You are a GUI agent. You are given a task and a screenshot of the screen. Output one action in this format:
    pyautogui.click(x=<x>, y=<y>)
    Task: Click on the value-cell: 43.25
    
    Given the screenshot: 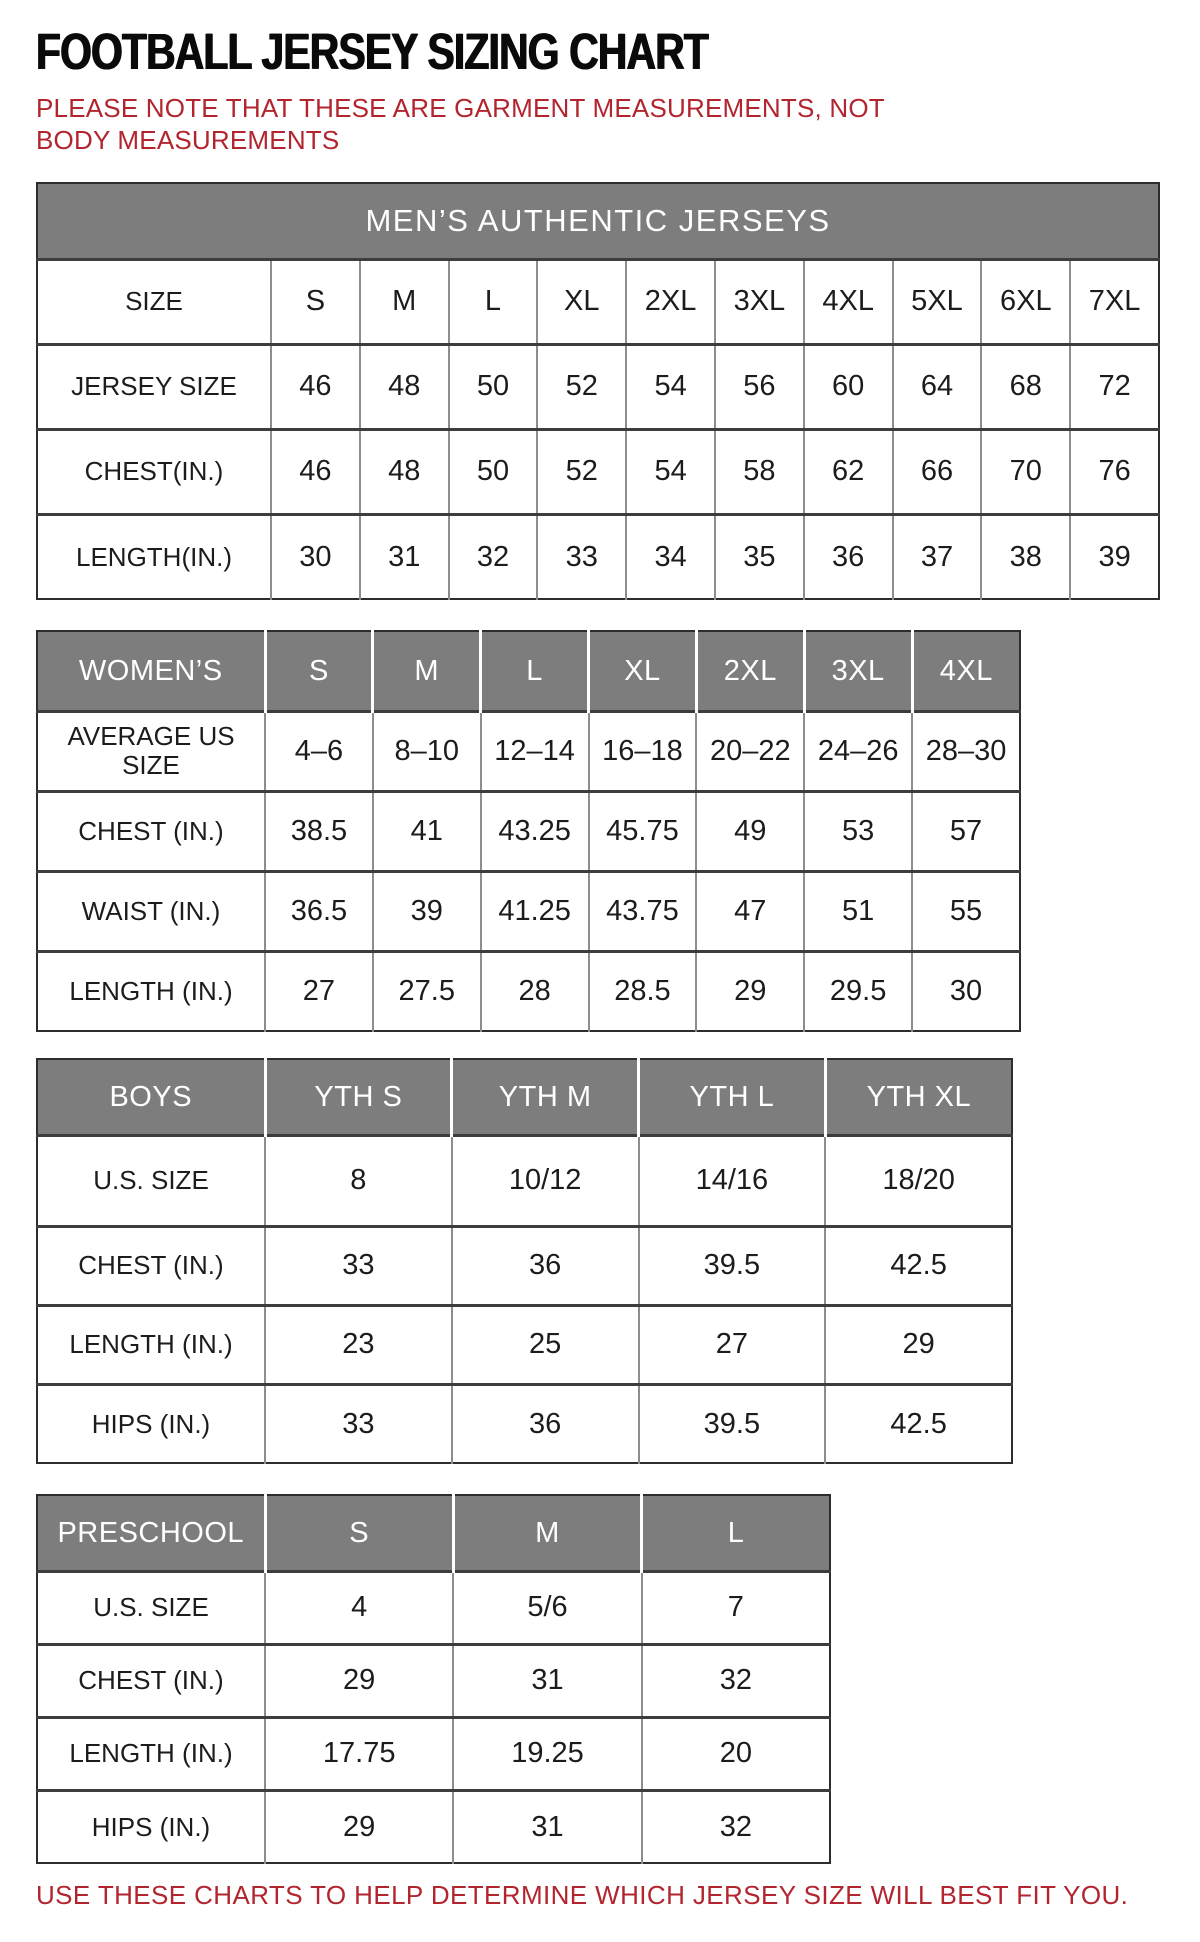 What is the action you would take?
    pyautogui.click(x=534, y=831)
    